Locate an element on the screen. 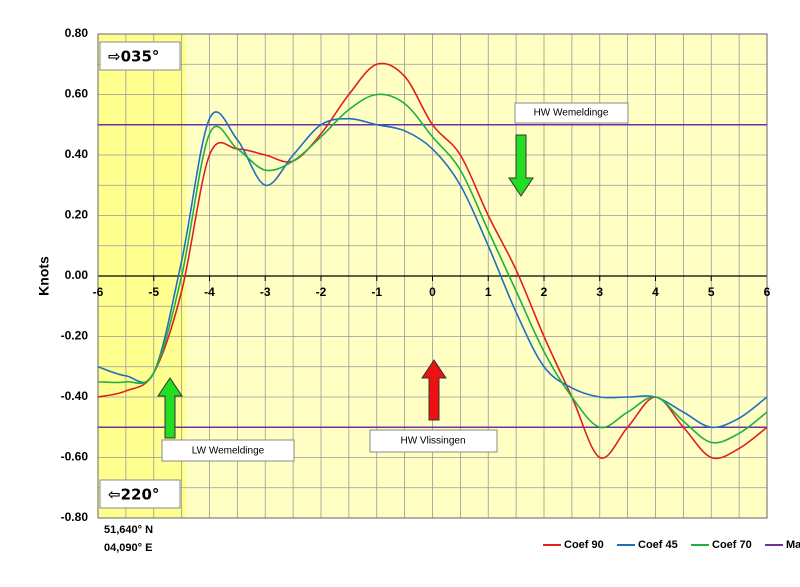  x-tick-label: 1 is located at coordinates (488, 292).